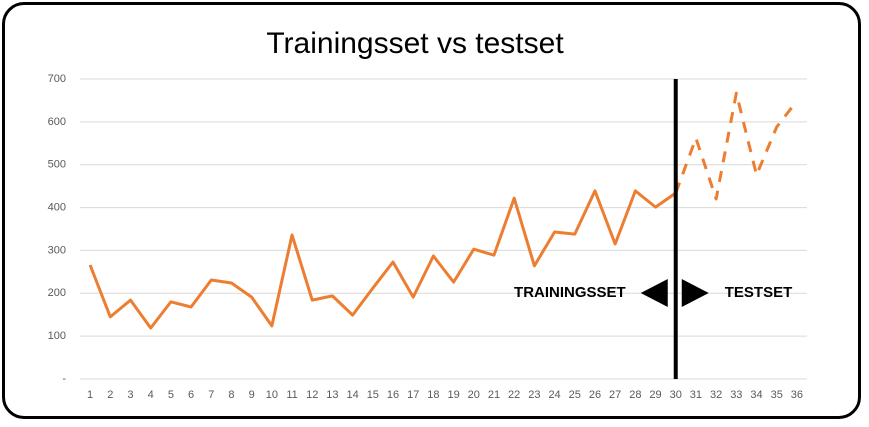 The height and width of the screenshot is (427, 869). Describe the element at coordinates (635, 395) in the screenshot. I see `x-tick-label: 28` at that location.